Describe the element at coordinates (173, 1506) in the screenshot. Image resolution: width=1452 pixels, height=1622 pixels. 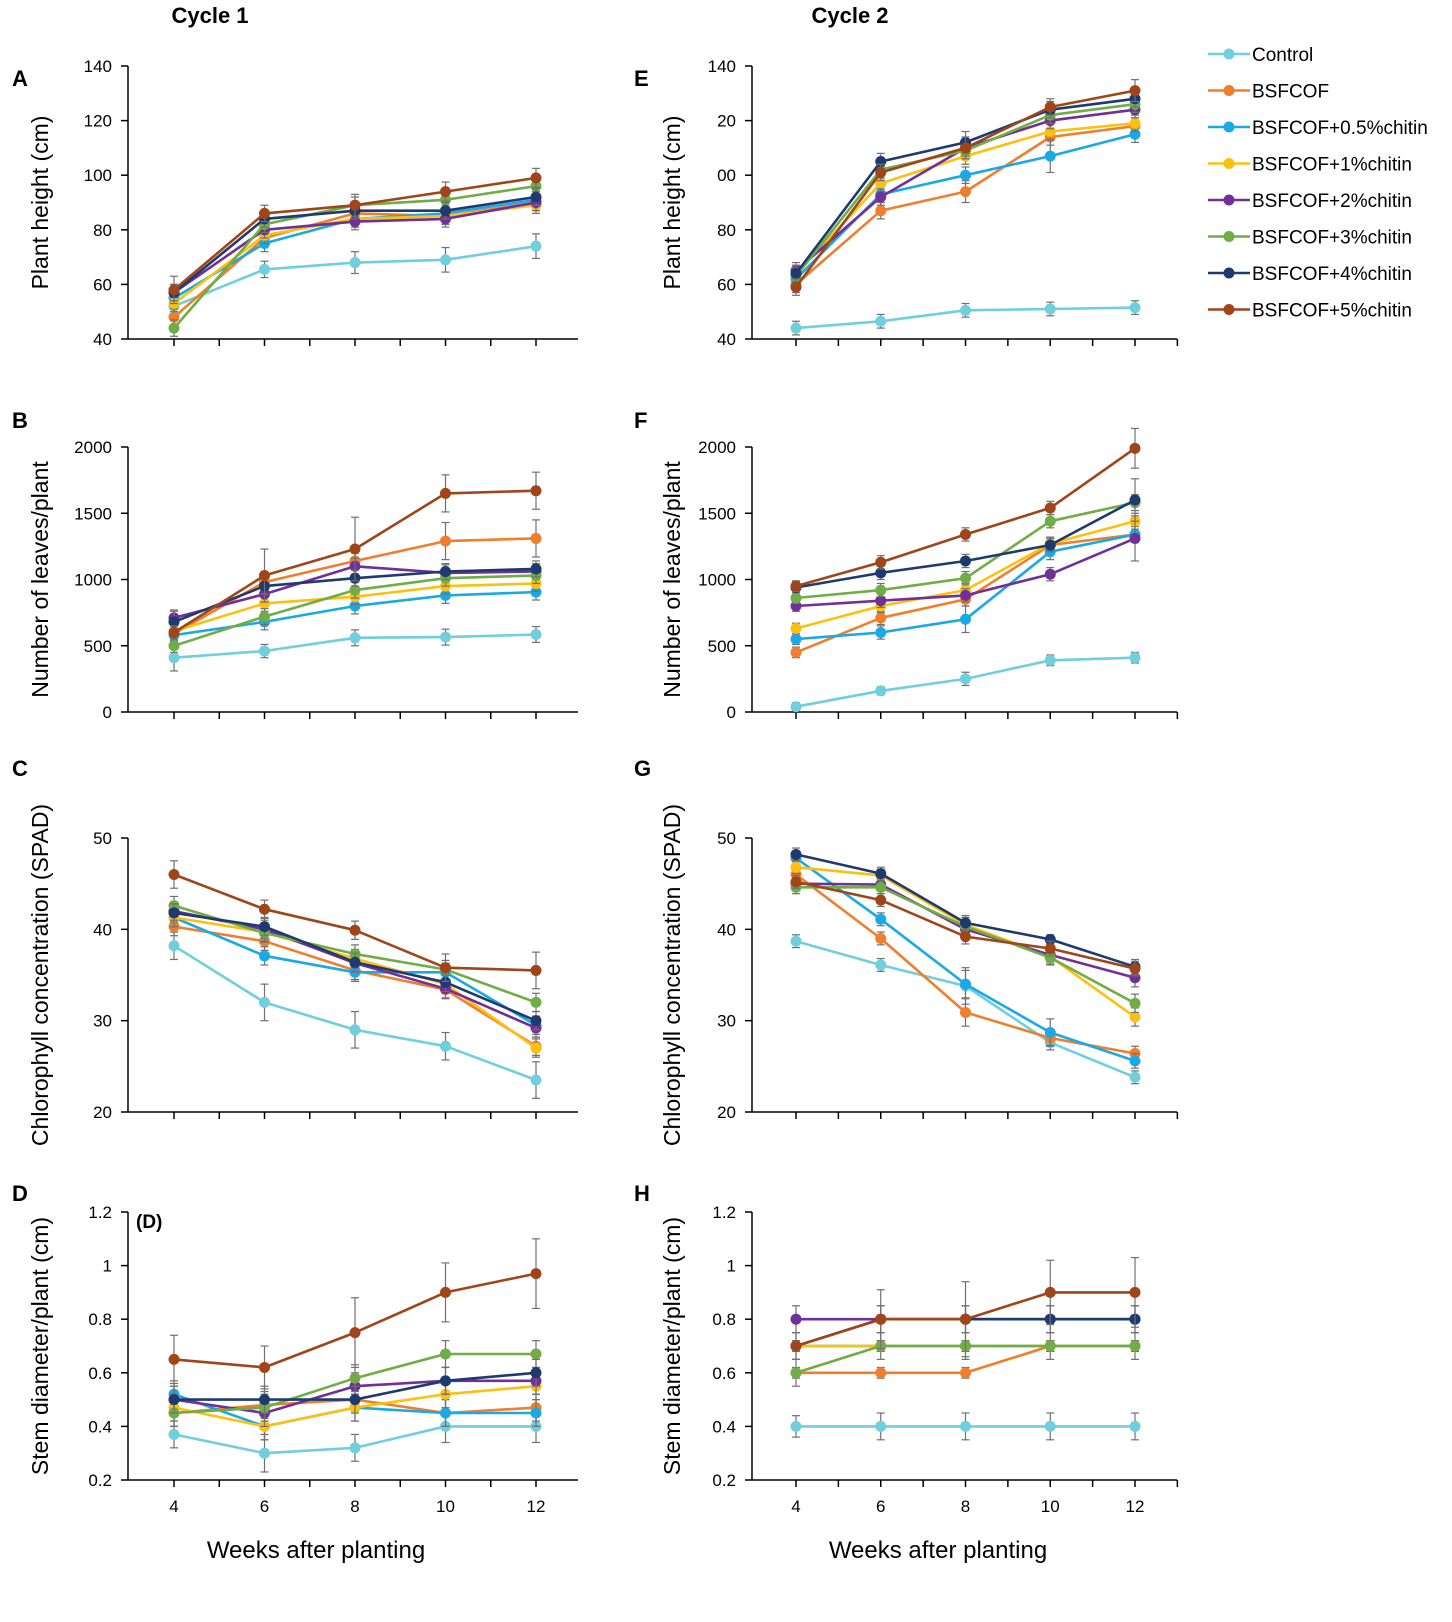
I see `x-tick-label: 4` at that location.